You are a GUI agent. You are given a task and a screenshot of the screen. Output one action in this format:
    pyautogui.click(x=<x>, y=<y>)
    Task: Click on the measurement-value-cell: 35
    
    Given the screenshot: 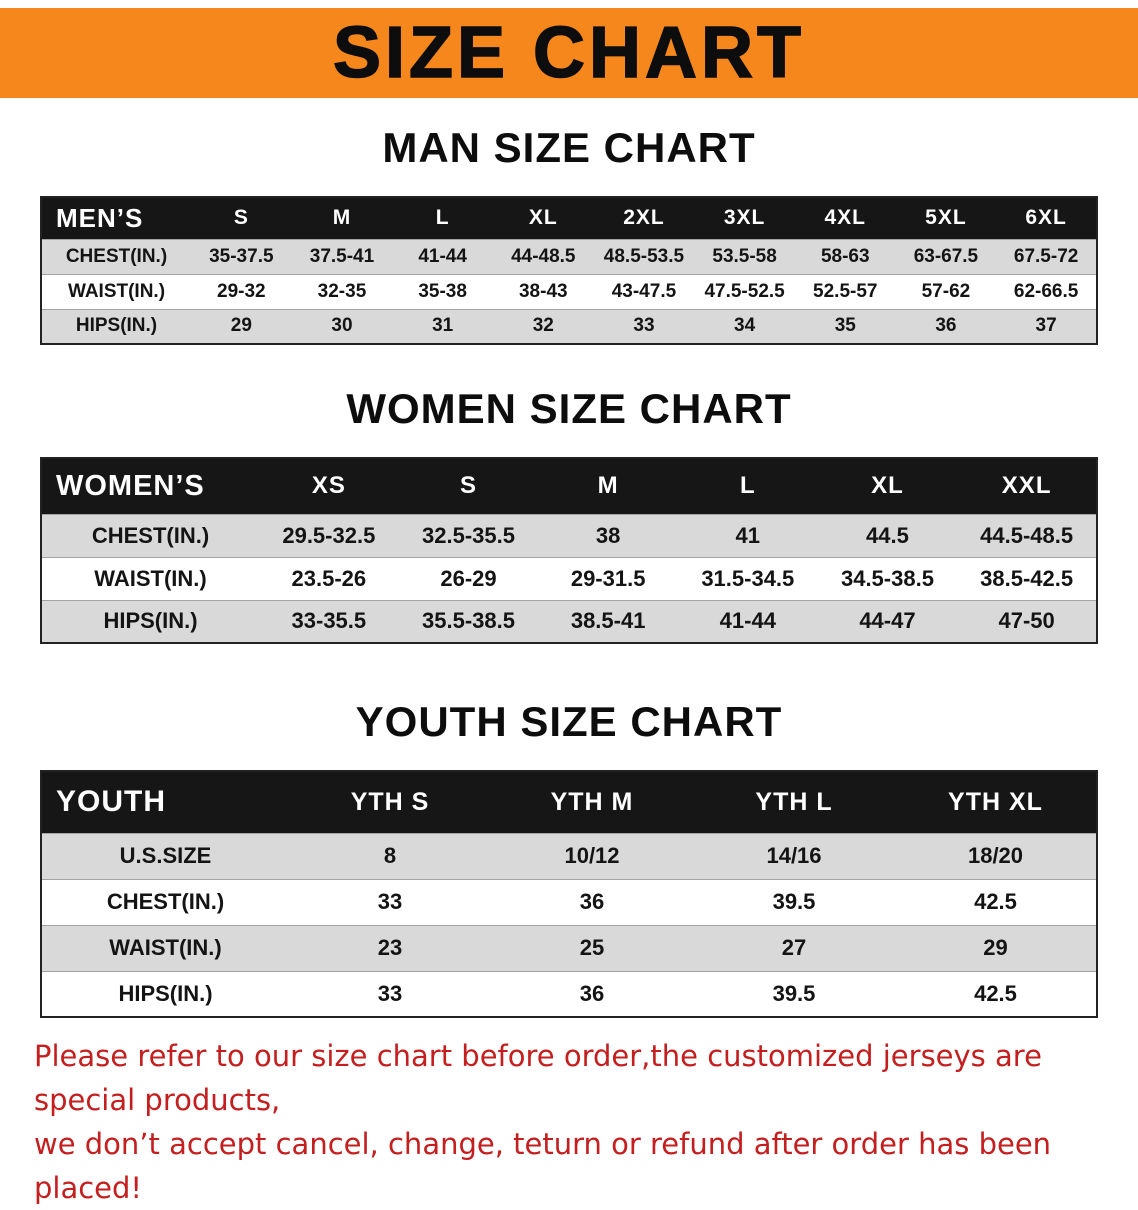 What is the action you would take?
    pyautogui.click(x=845, y=326)
    